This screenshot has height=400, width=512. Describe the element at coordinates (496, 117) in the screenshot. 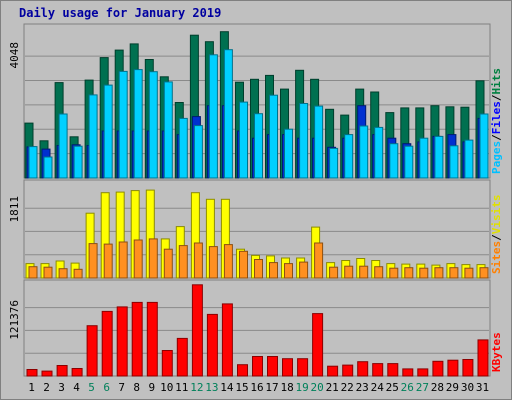

I see `legend-files: Files` at that location.